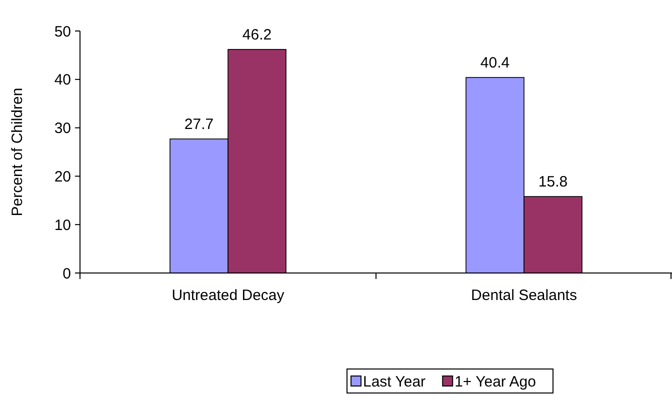 The width and height of the screenshot is (672, 401). I want to click on x-tick-label: Untreated Decay, so click(228, 295).